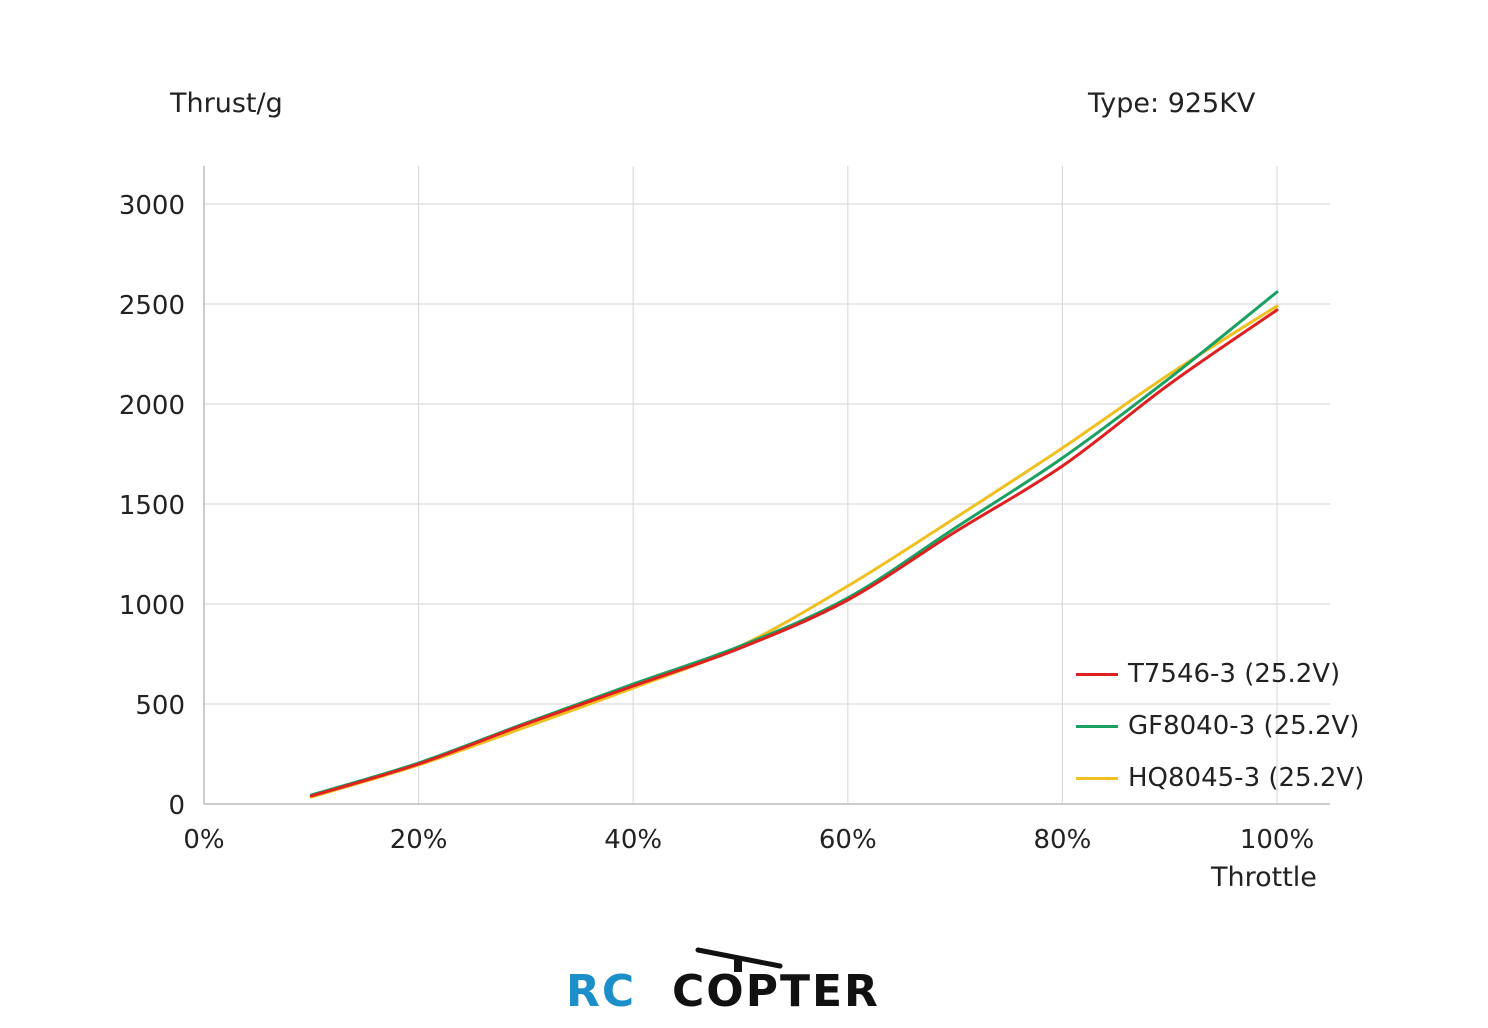 The image size is (1488, 1028). I want to click on y-tick-label: 3000, so click(152, 206).